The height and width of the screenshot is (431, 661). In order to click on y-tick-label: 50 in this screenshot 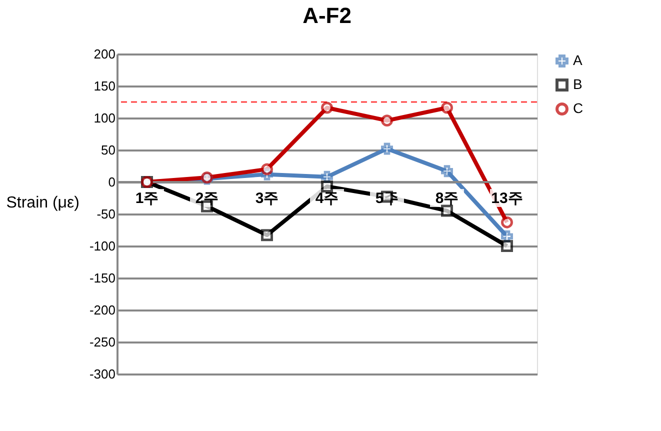, I will do `click(108, 150)`.